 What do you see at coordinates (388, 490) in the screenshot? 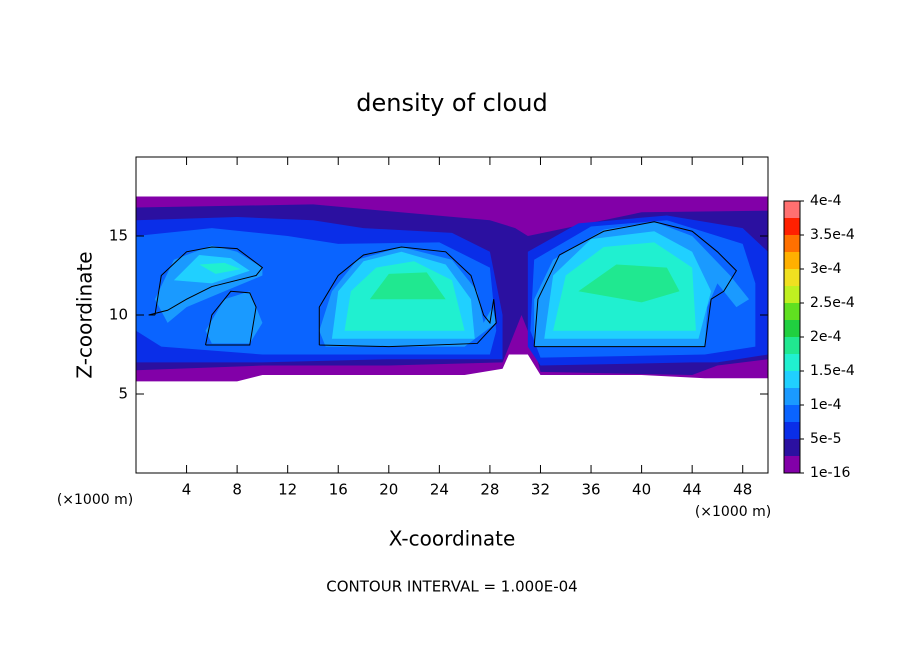
I see `x-tick-label: 20` at bounding box center [388, 490].